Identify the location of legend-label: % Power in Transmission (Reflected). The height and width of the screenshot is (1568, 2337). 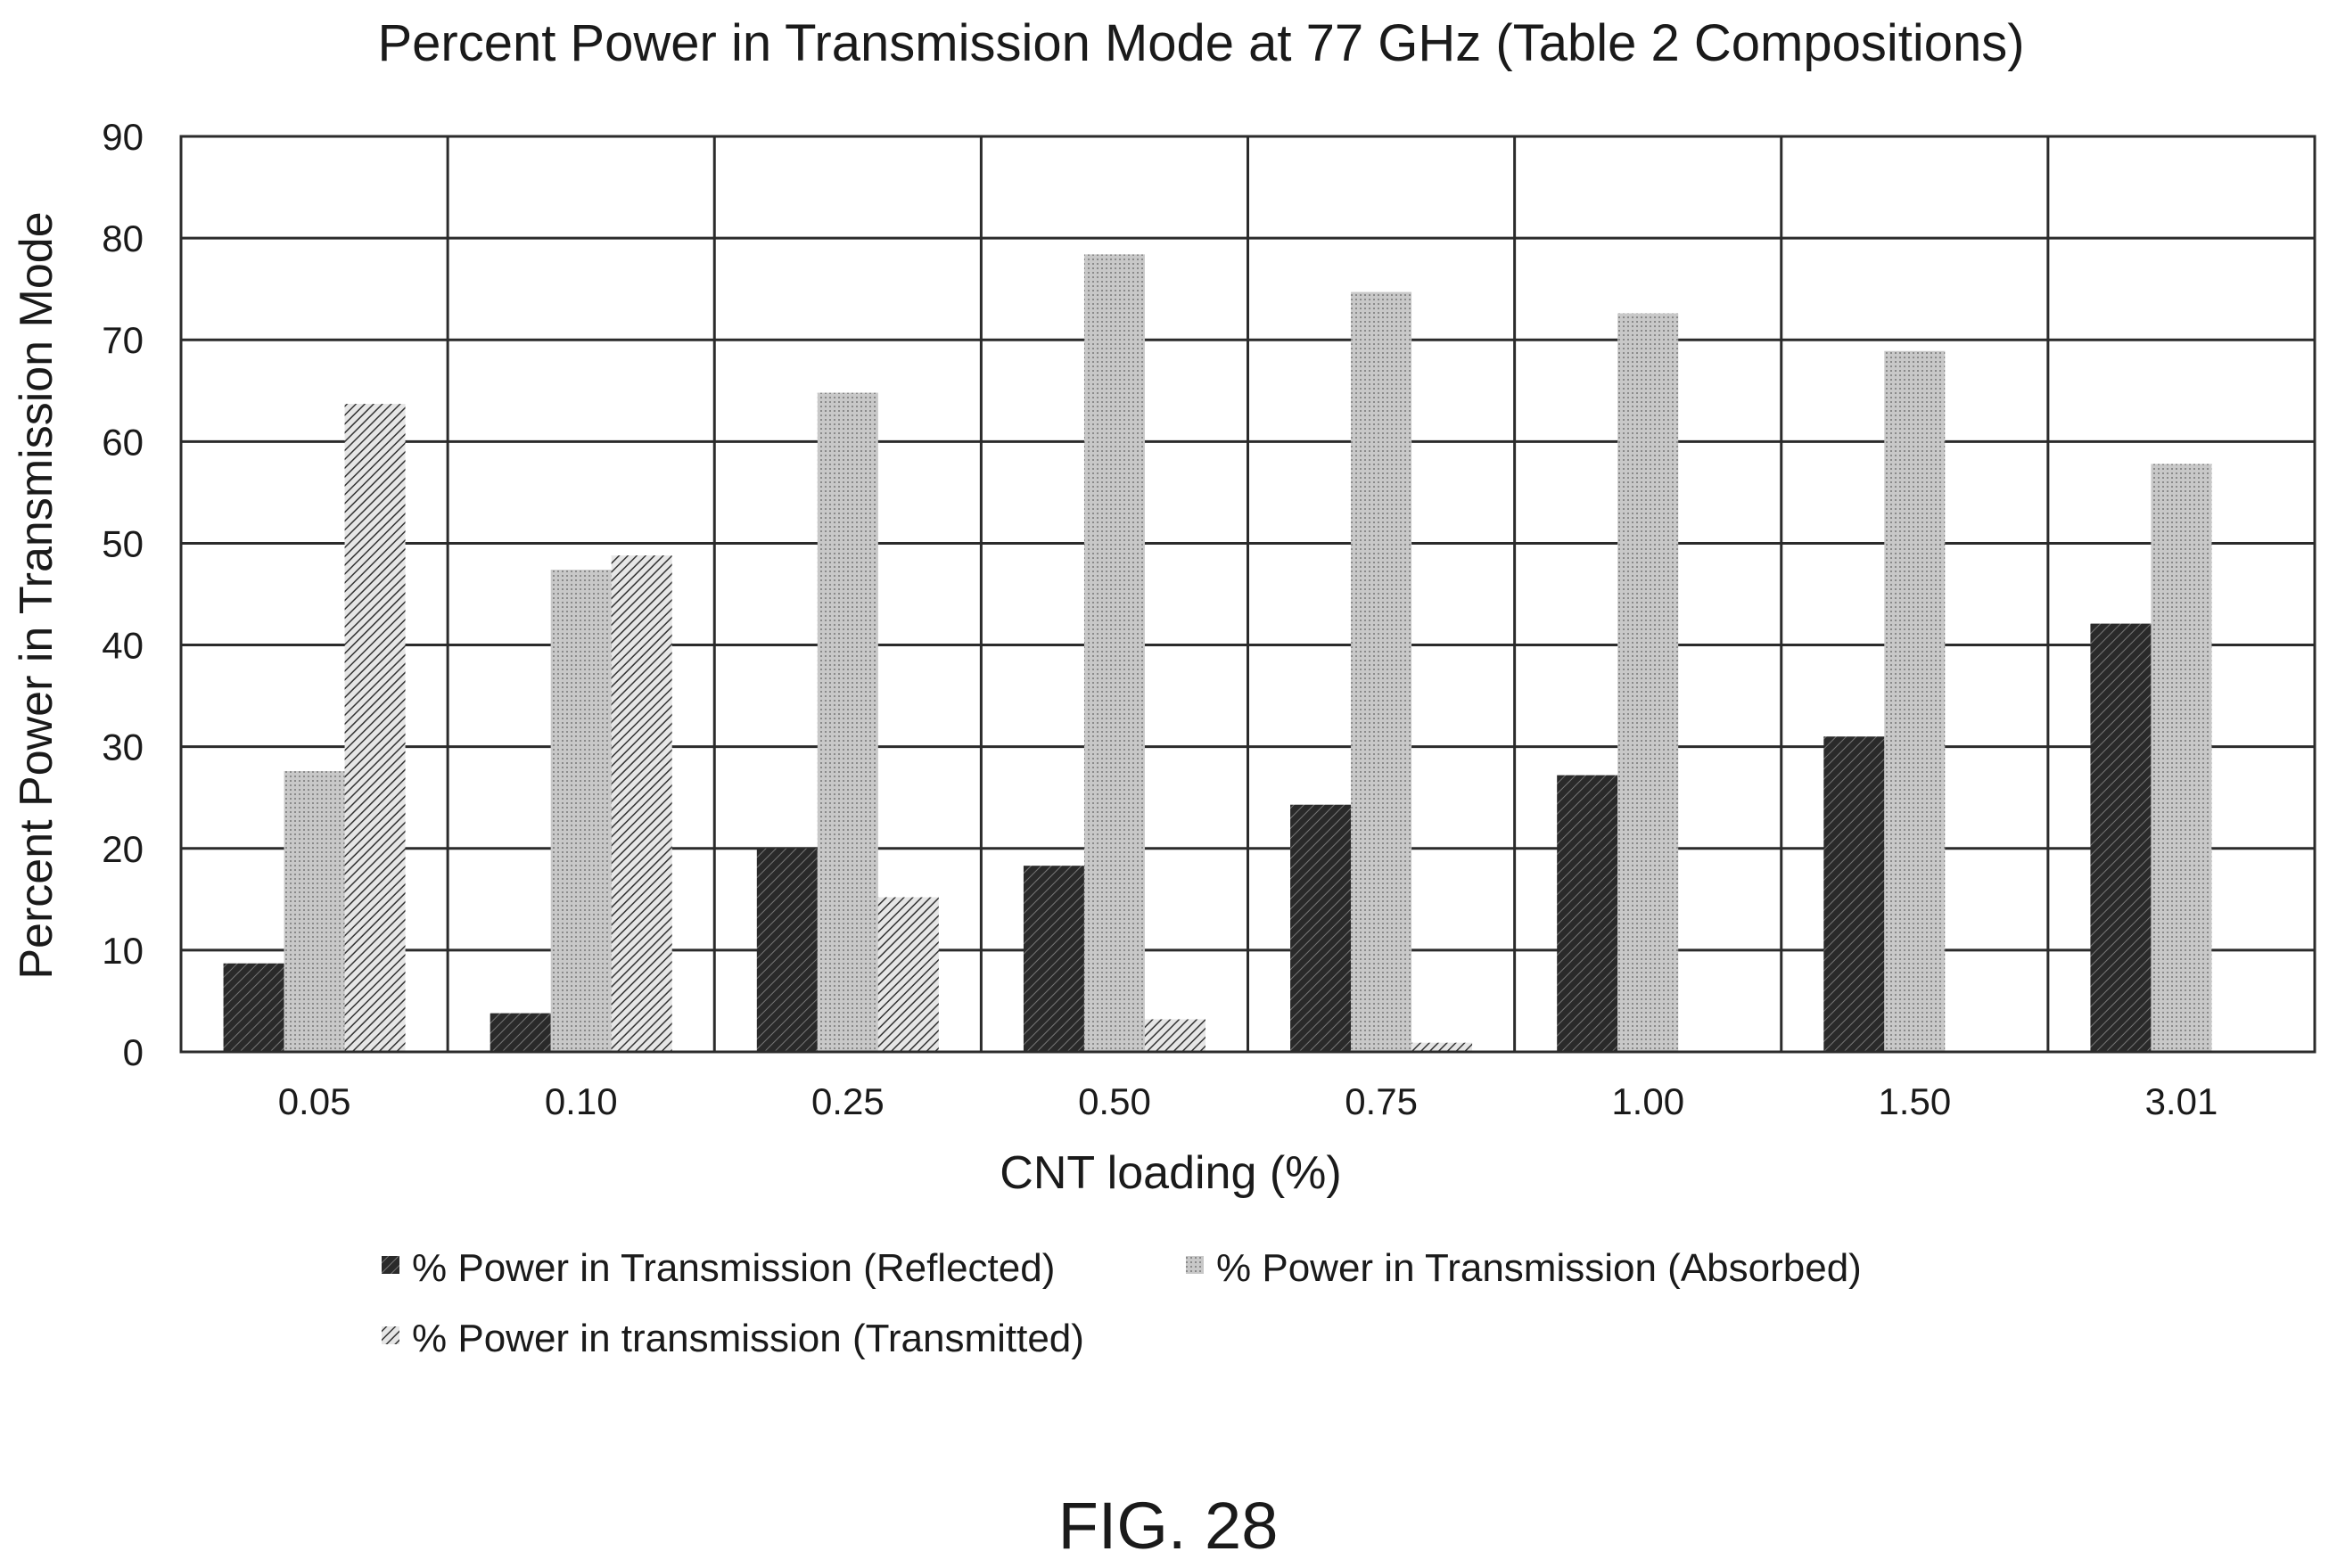
(733, 1268).